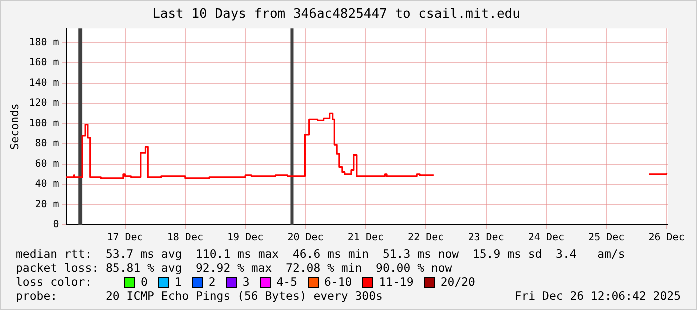 The height and width of the screenshot is (310, 697). Describe the element at coordinates (47, 204) in the screenshot. I see `y-tick-label: 20 m` at that location.